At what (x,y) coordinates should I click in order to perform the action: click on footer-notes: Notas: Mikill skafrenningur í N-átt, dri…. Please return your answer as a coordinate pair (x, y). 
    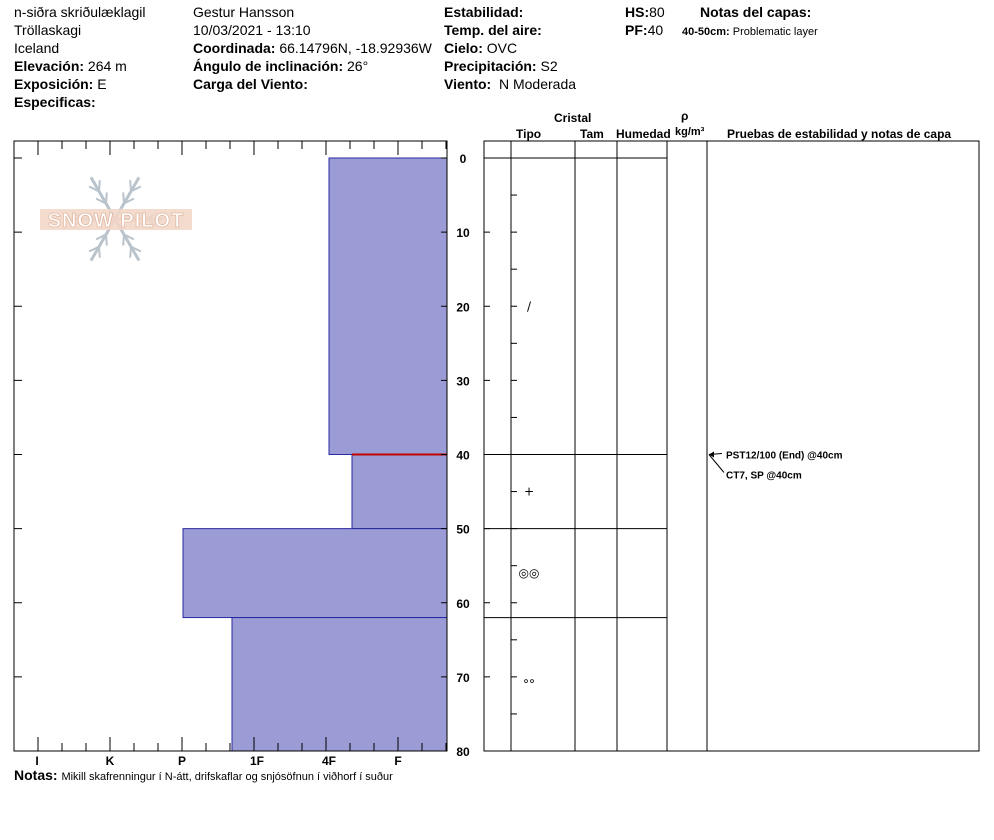
    Looking at the image, I should click on (203, 776).